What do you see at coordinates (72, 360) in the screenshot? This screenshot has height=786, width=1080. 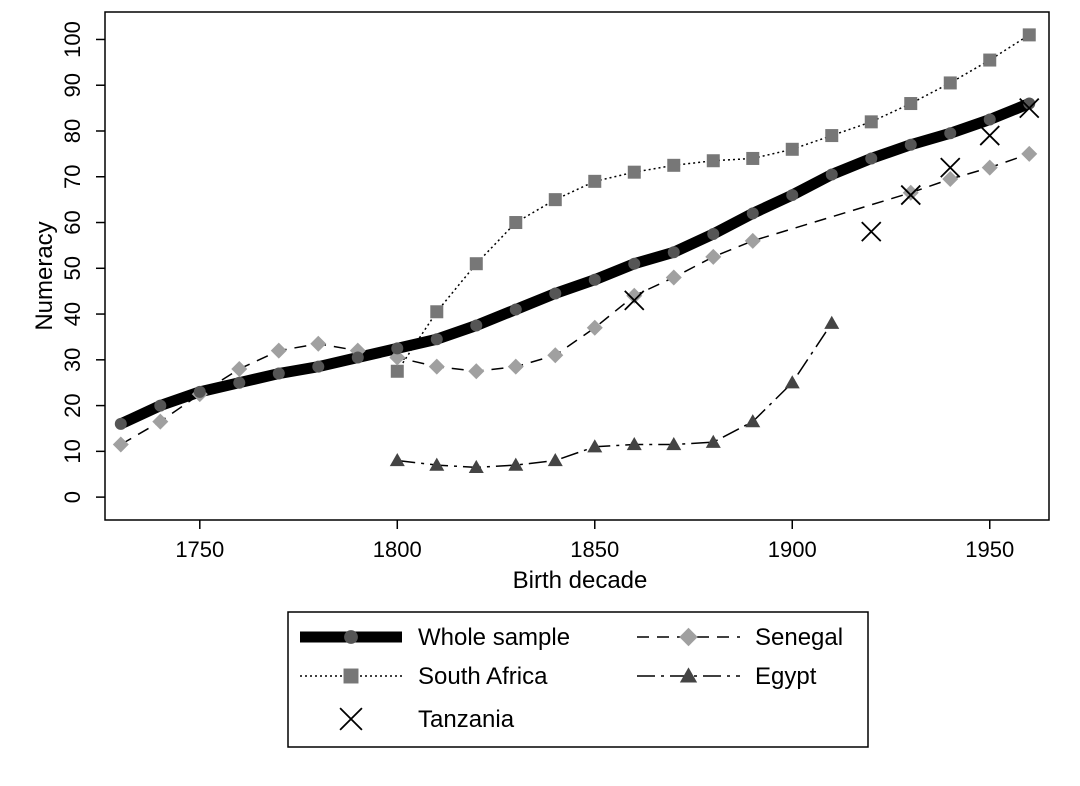 I see `y-tick-label: 30` at bounding box center [72, 360].